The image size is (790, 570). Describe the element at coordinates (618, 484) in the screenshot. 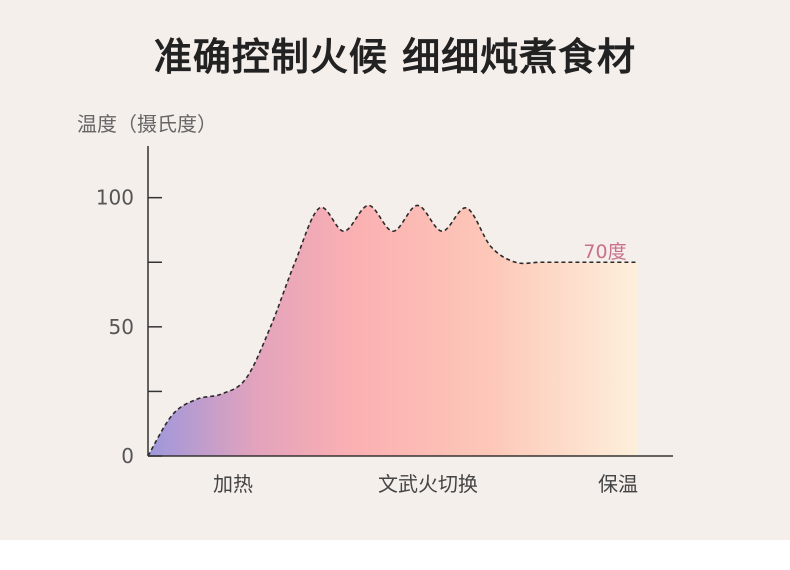

I see `x-stage-label-2: 保温` at that location.